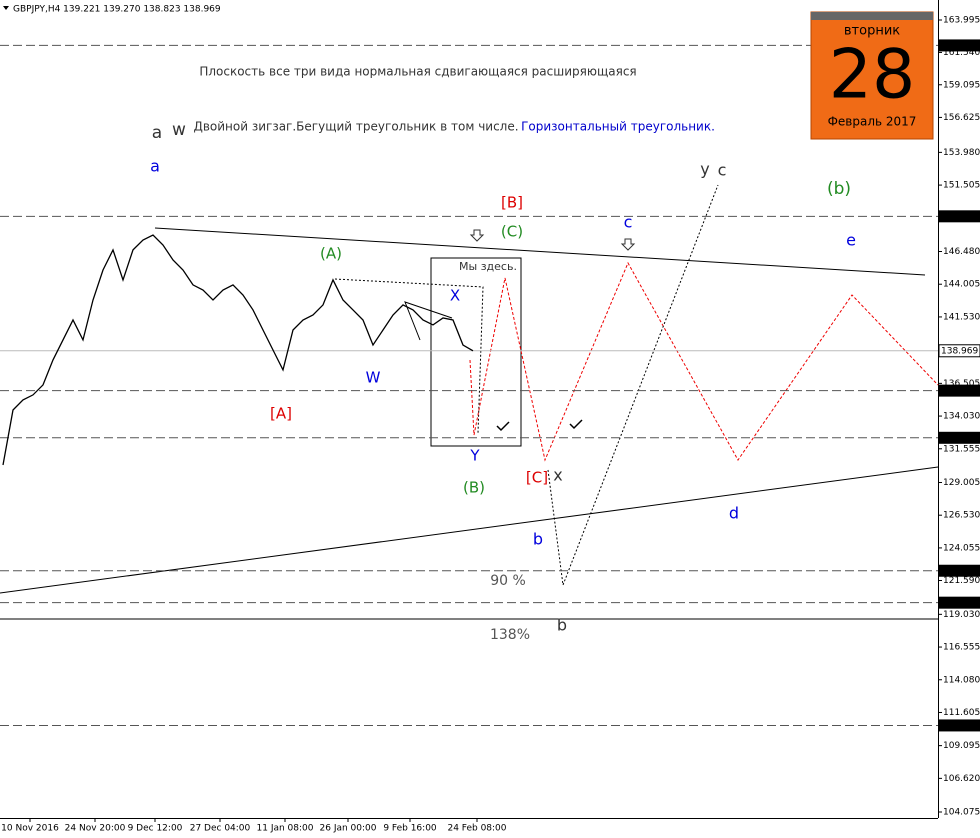 Image resolution: width=980 pixels, height=838 pixels. What do you see at coordinates (512, 232) in the screenshot?
I see `annotation: (C)` at bounding box center [512, 232].